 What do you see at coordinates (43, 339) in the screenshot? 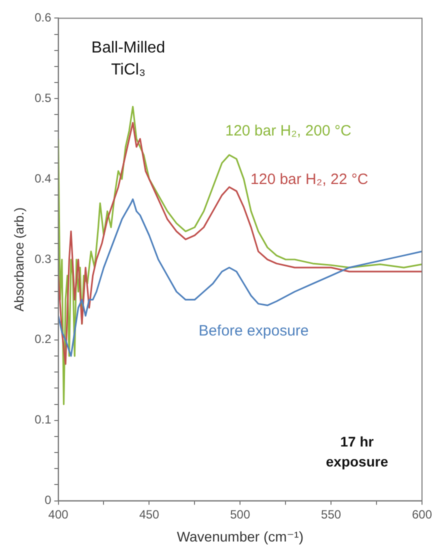
I see `y-tick-label: 0.2` at bounding box center [43, 339].